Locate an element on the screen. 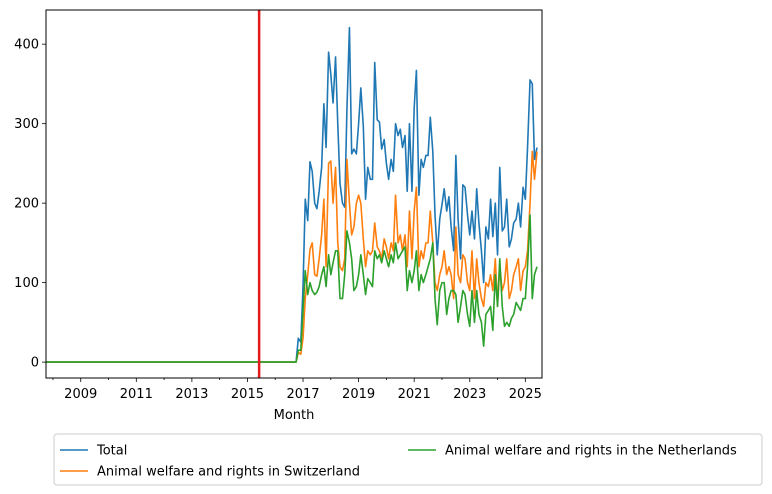  x-tick-label: 2013 is located at coordinates (191, 394).